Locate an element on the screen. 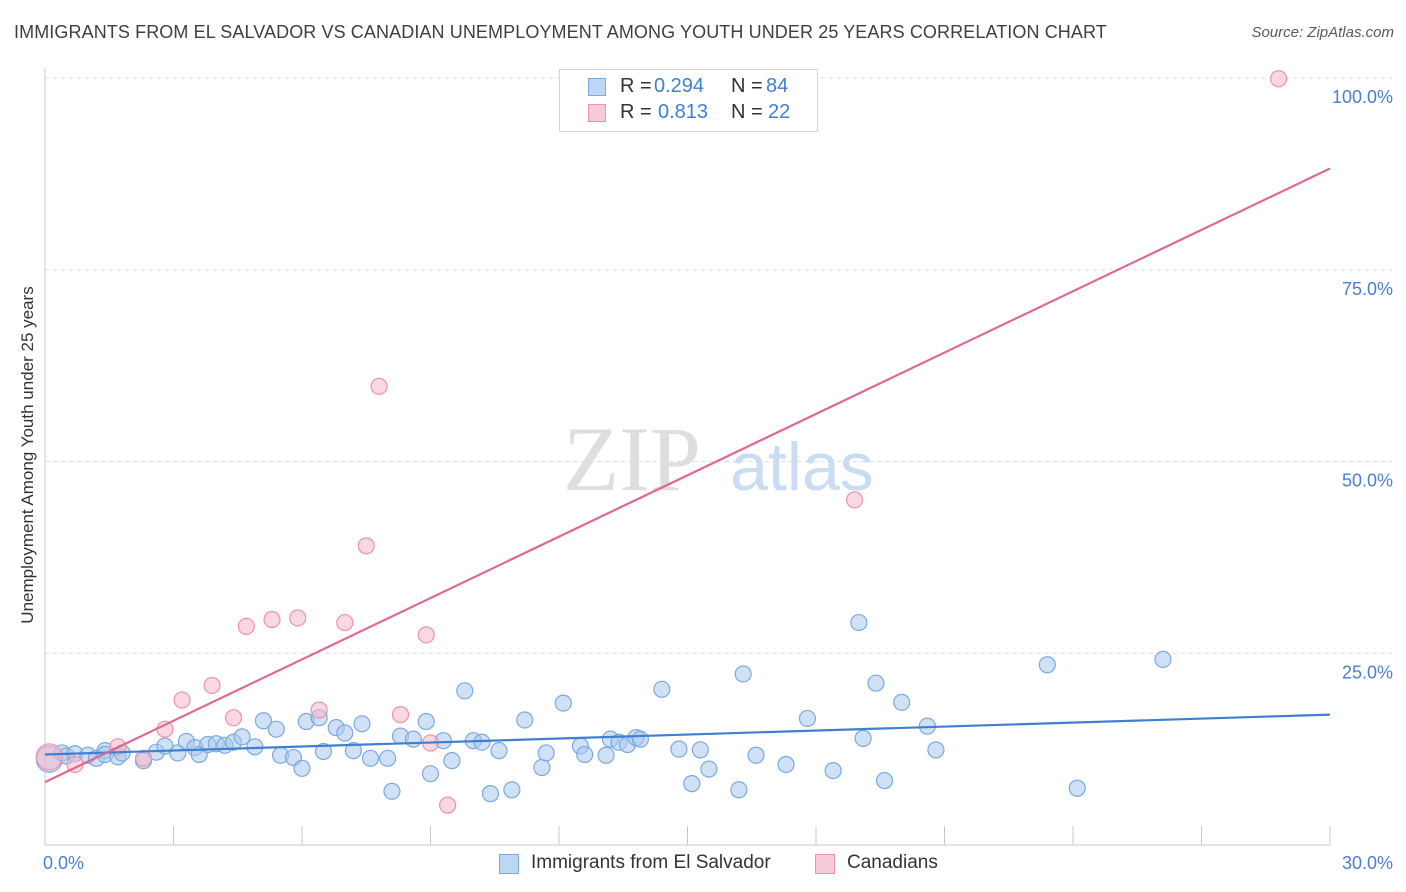 The width and height of the screenshot is (1406, 892). source-label: Source: ZipAtlas.com is located at coordinates (1322, 32).